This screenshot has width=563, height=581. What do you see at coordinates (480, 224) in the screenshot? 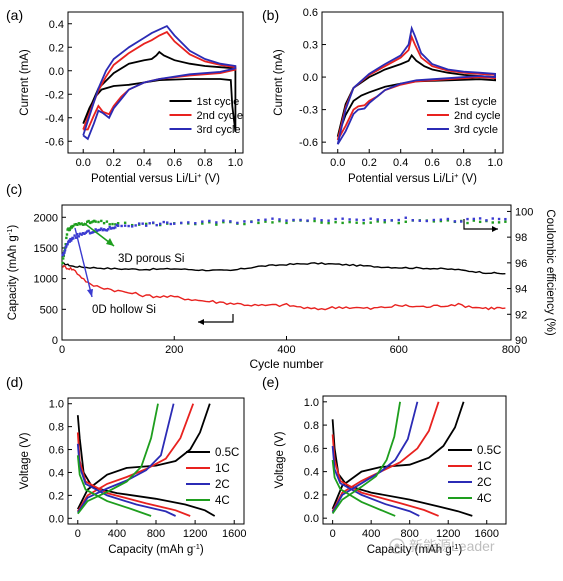
I see `right-axis-arrow` at bounding box center [480, 224].